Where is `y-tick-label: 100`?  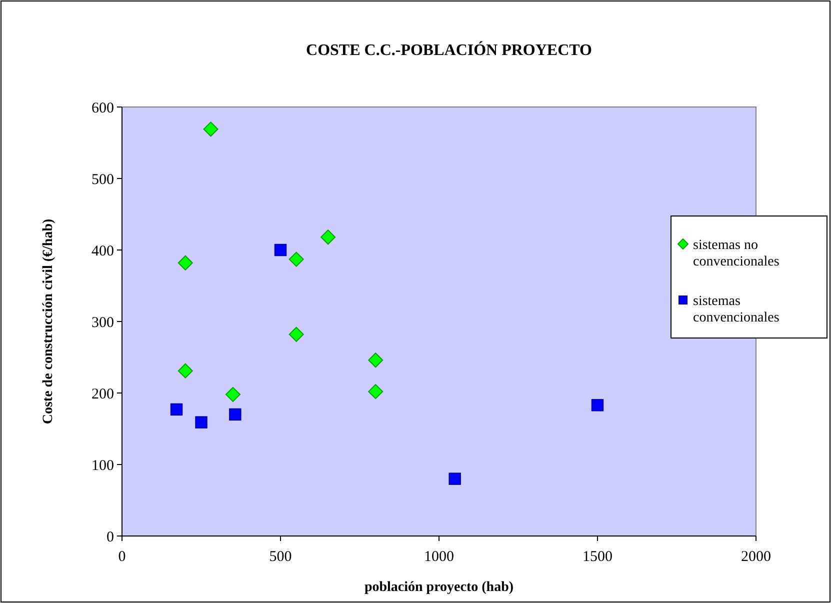 y-tick-label: 100 is located at coordinates (103, 466).